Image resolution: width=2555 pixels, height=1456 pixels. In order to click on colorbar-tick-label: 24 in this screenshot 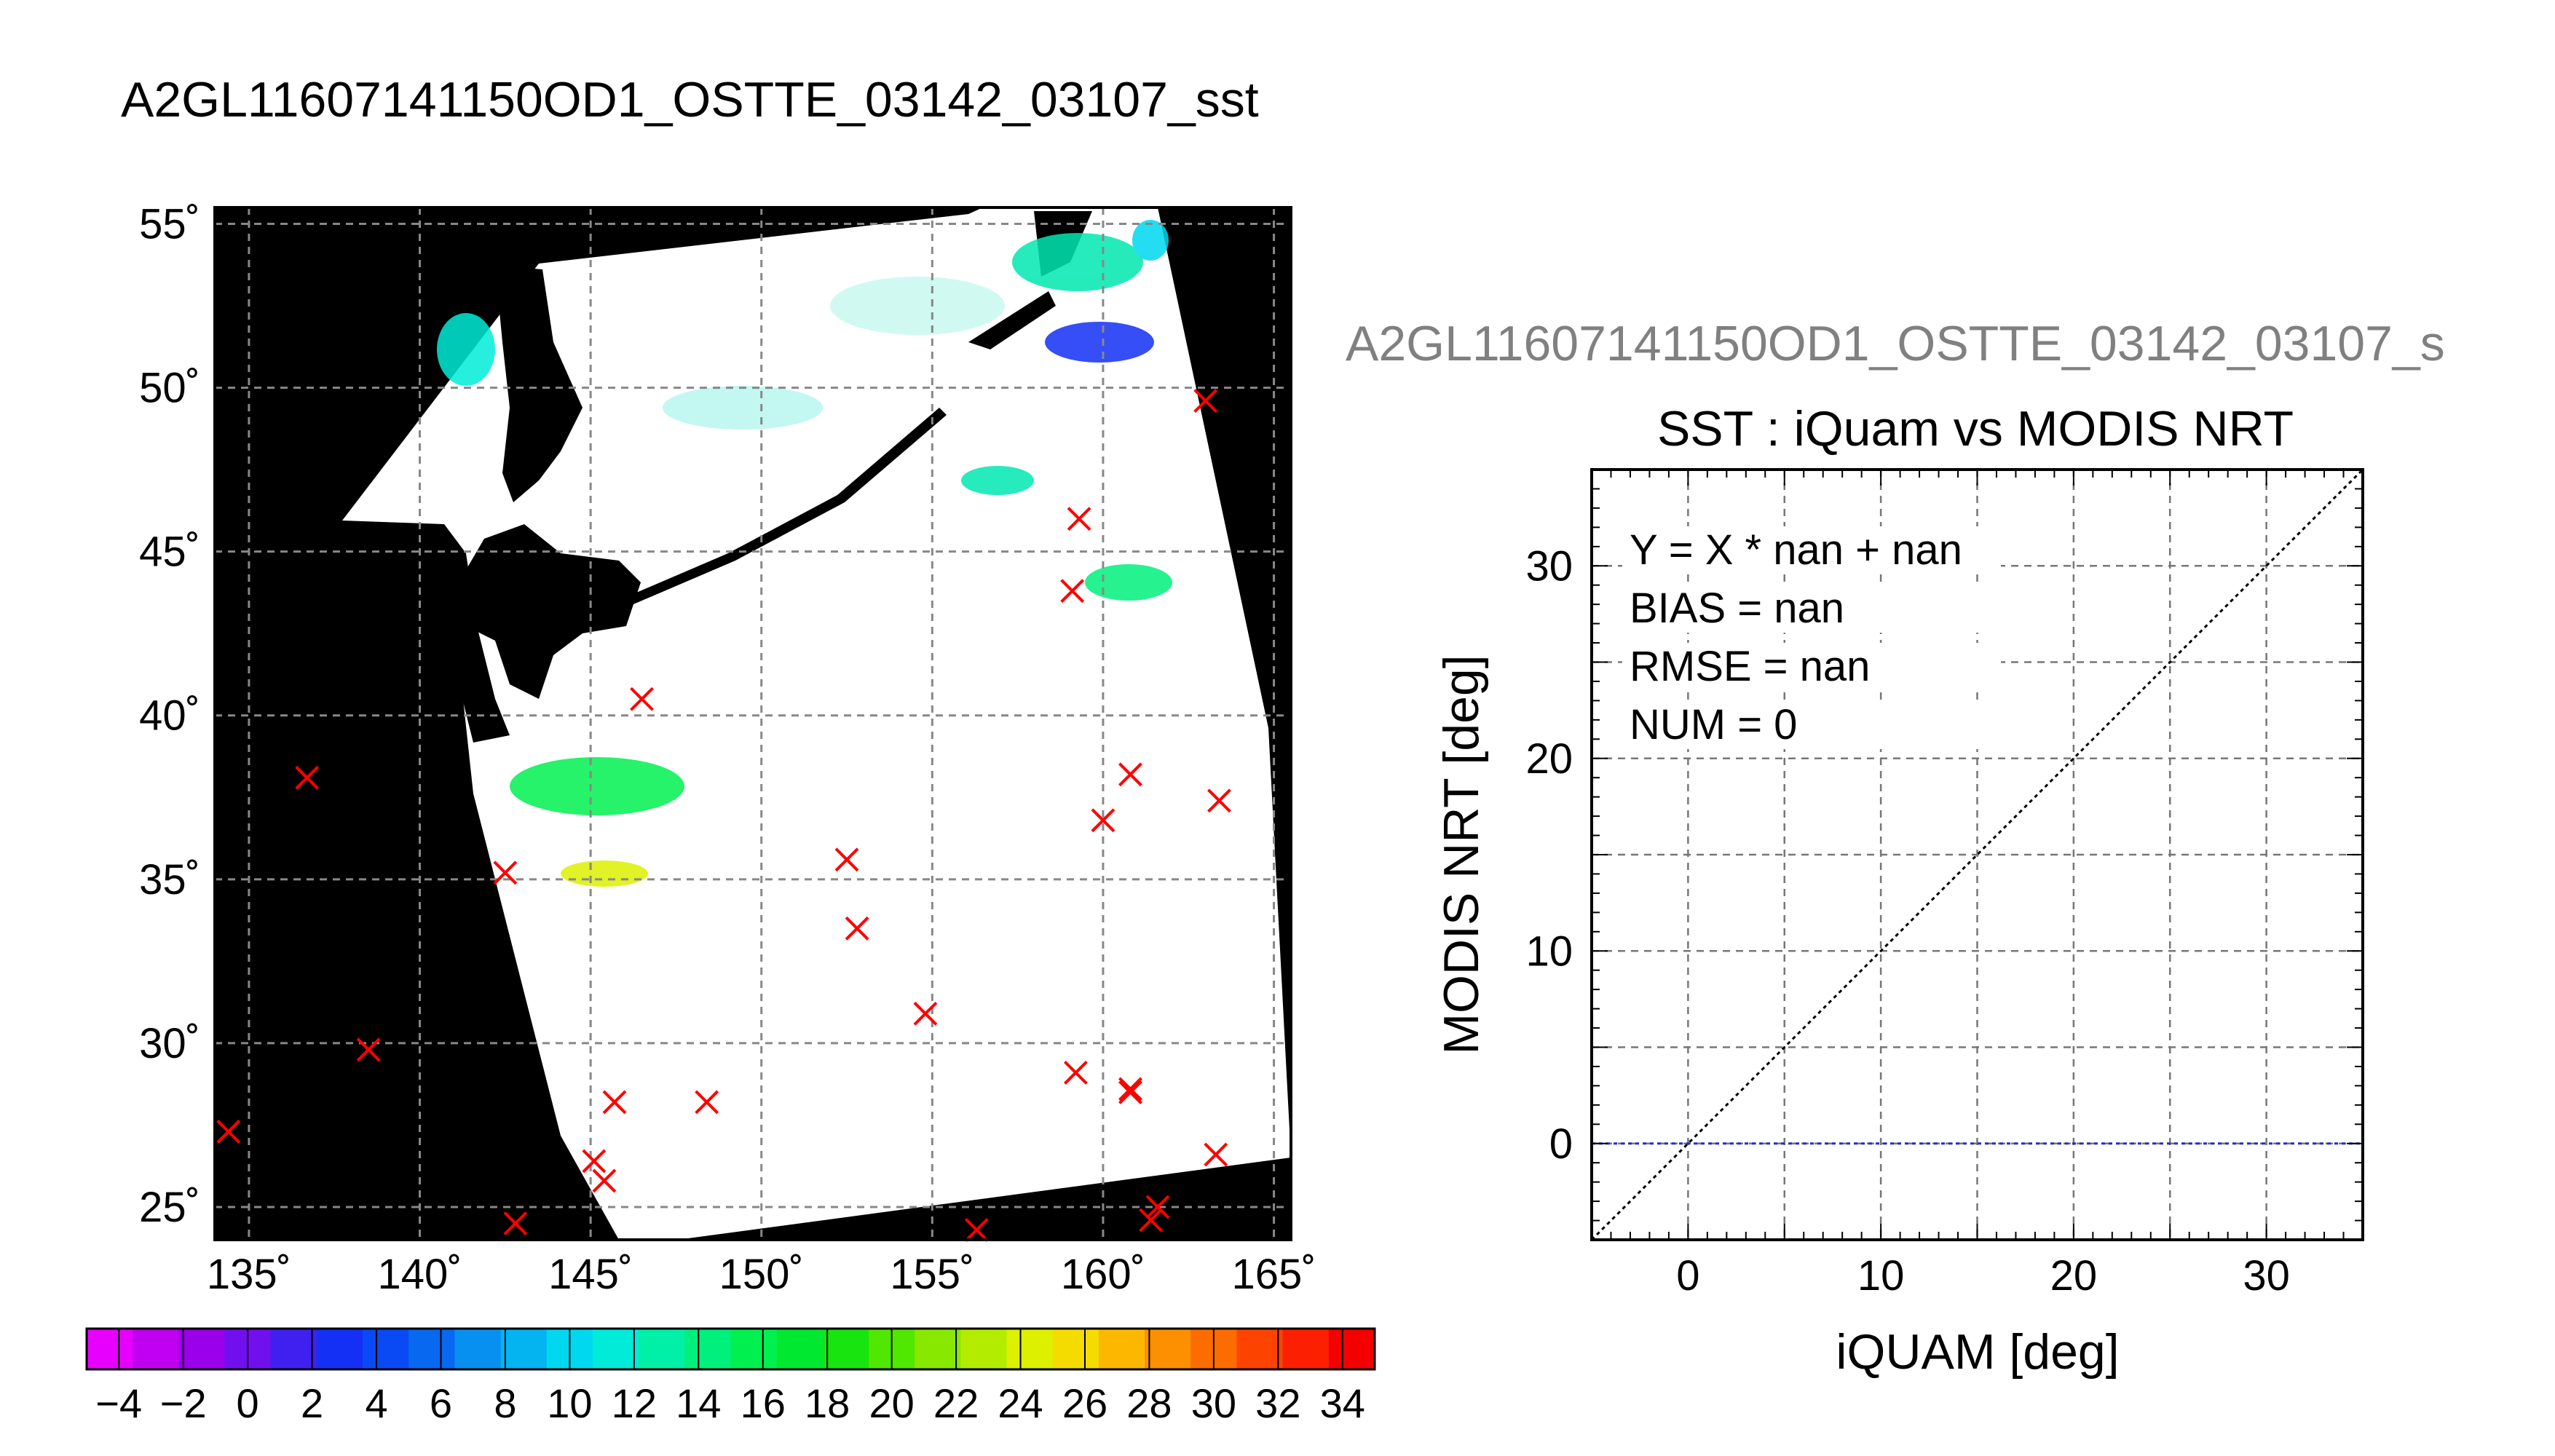, I will do `click(1020, 1403)`.